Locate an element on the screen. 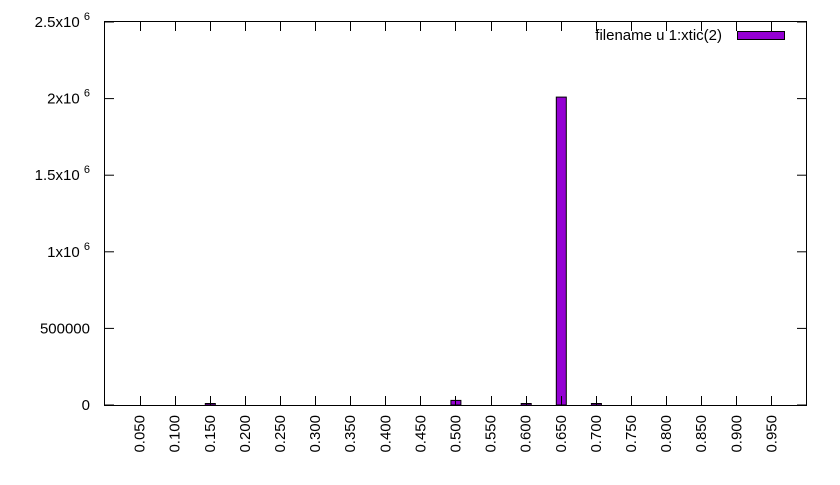 This screenshot has width=840, height=485. x-tick-label: 0.900 is located at coordinates (736, 434).